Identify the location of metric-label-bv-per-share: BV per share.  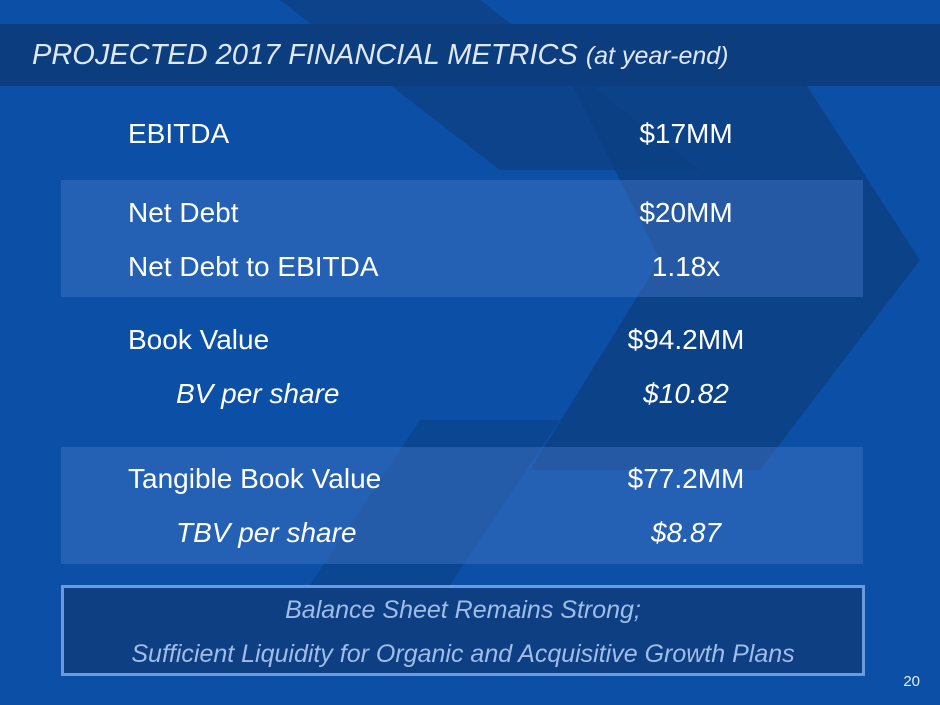
(258, 393).